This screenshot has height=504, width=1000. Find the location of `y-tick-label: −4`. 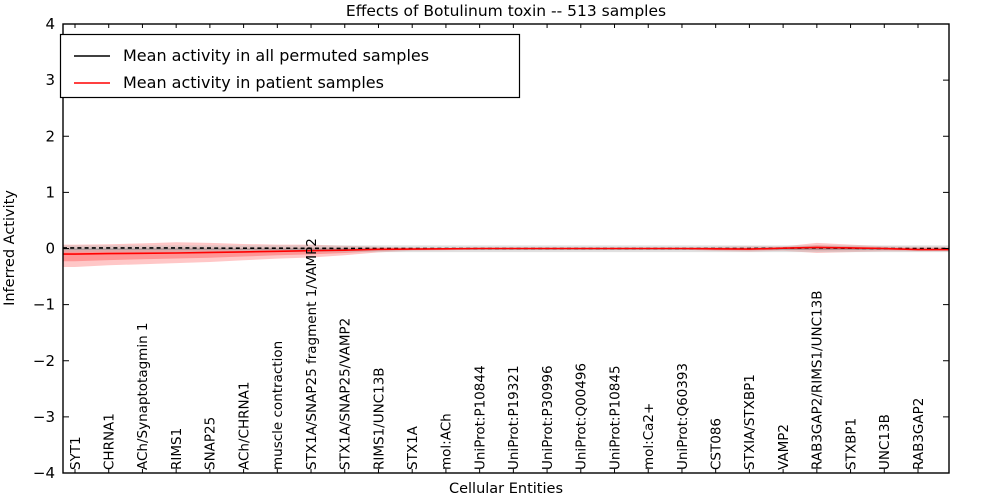

y-tick-label: −4 is located at coordinates (44, 473).